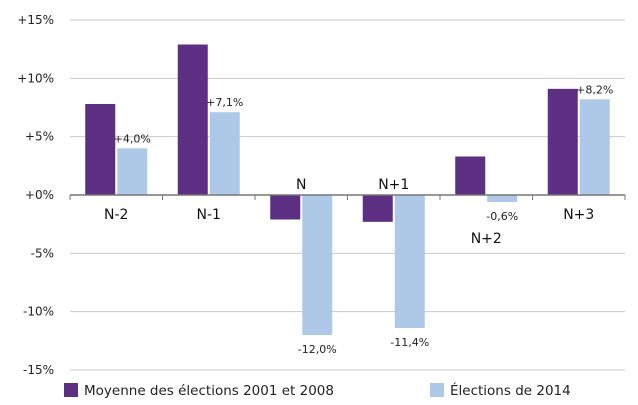 Image resolution: width=638 pixels, height=405 pixels. What do you see at coordinates (209, 215) in the screenshot?
I see `category-label: N-1` at bounding box center [209, 215].